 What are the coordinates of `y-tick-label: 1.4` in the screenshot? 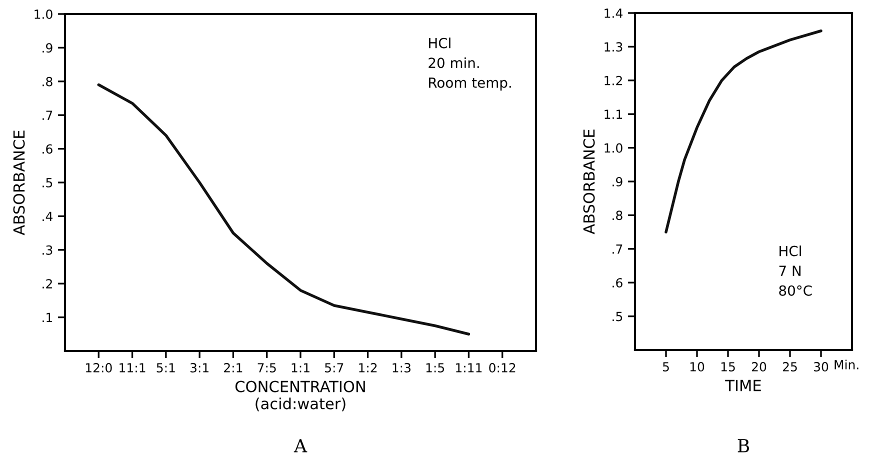 It's located at (613, 13).